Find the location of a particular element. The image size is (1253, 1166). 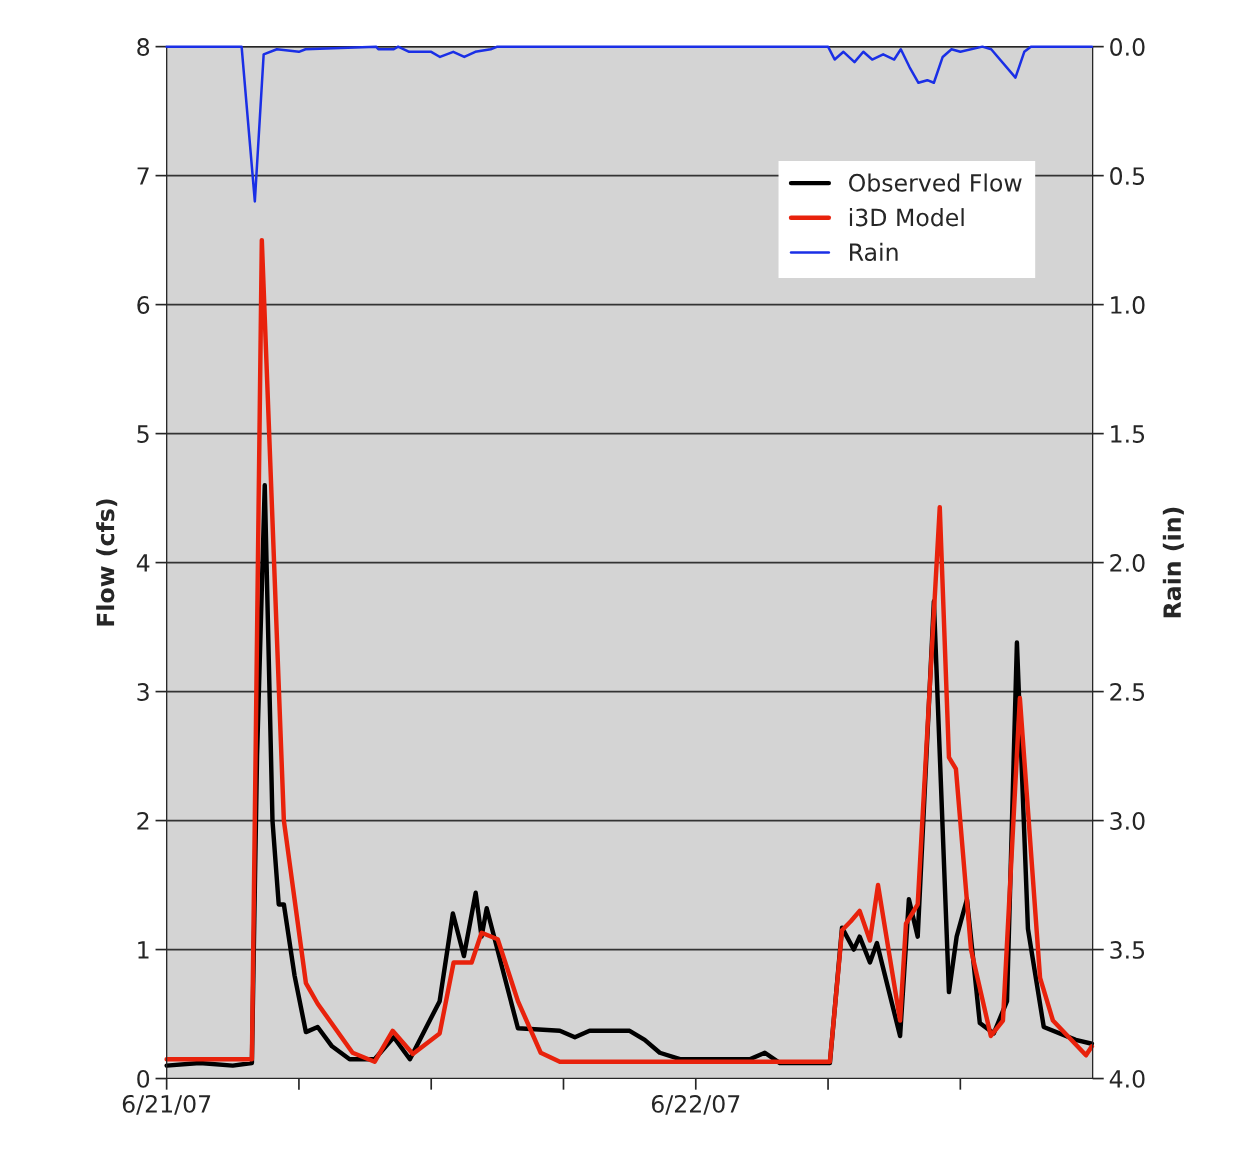

y-tick-label: 1 is located at coordinates (143, 950).